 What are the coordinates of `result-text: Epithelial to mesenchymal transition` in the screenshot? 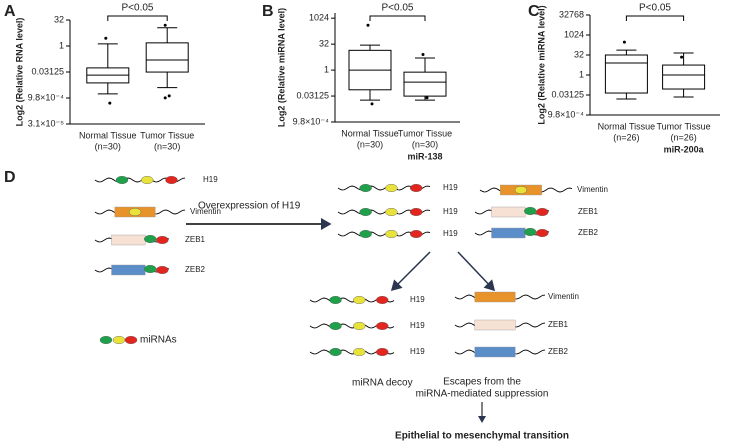 It's located at (482, 436).